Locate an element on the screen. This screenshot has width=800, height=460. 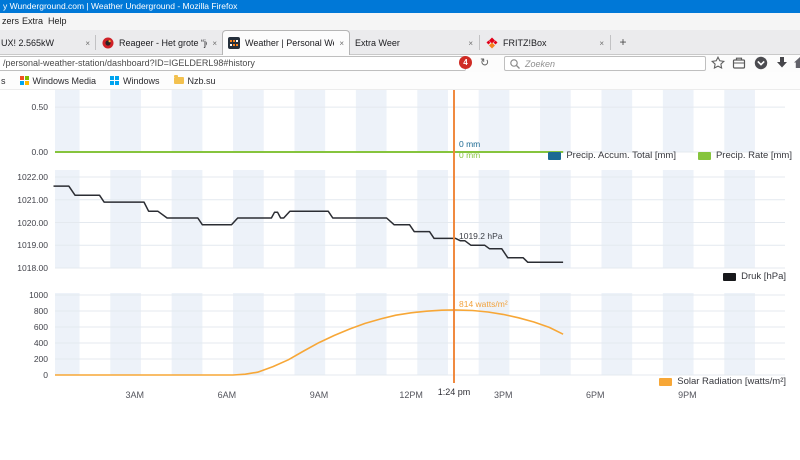
reageer-icon is located at coordinates (108, 43).